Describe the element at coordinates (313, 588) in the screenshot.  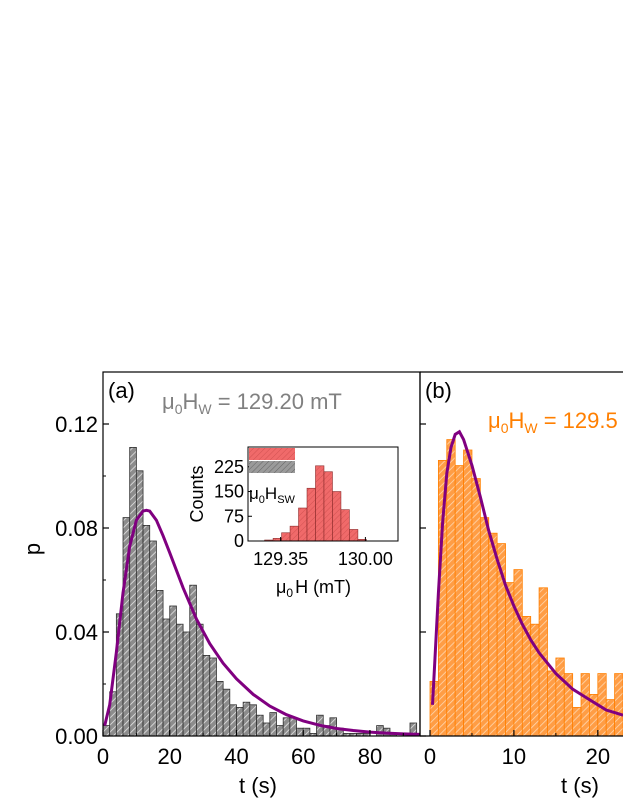
I see `inset-xlabel: μ0 H (mT)` at that location.